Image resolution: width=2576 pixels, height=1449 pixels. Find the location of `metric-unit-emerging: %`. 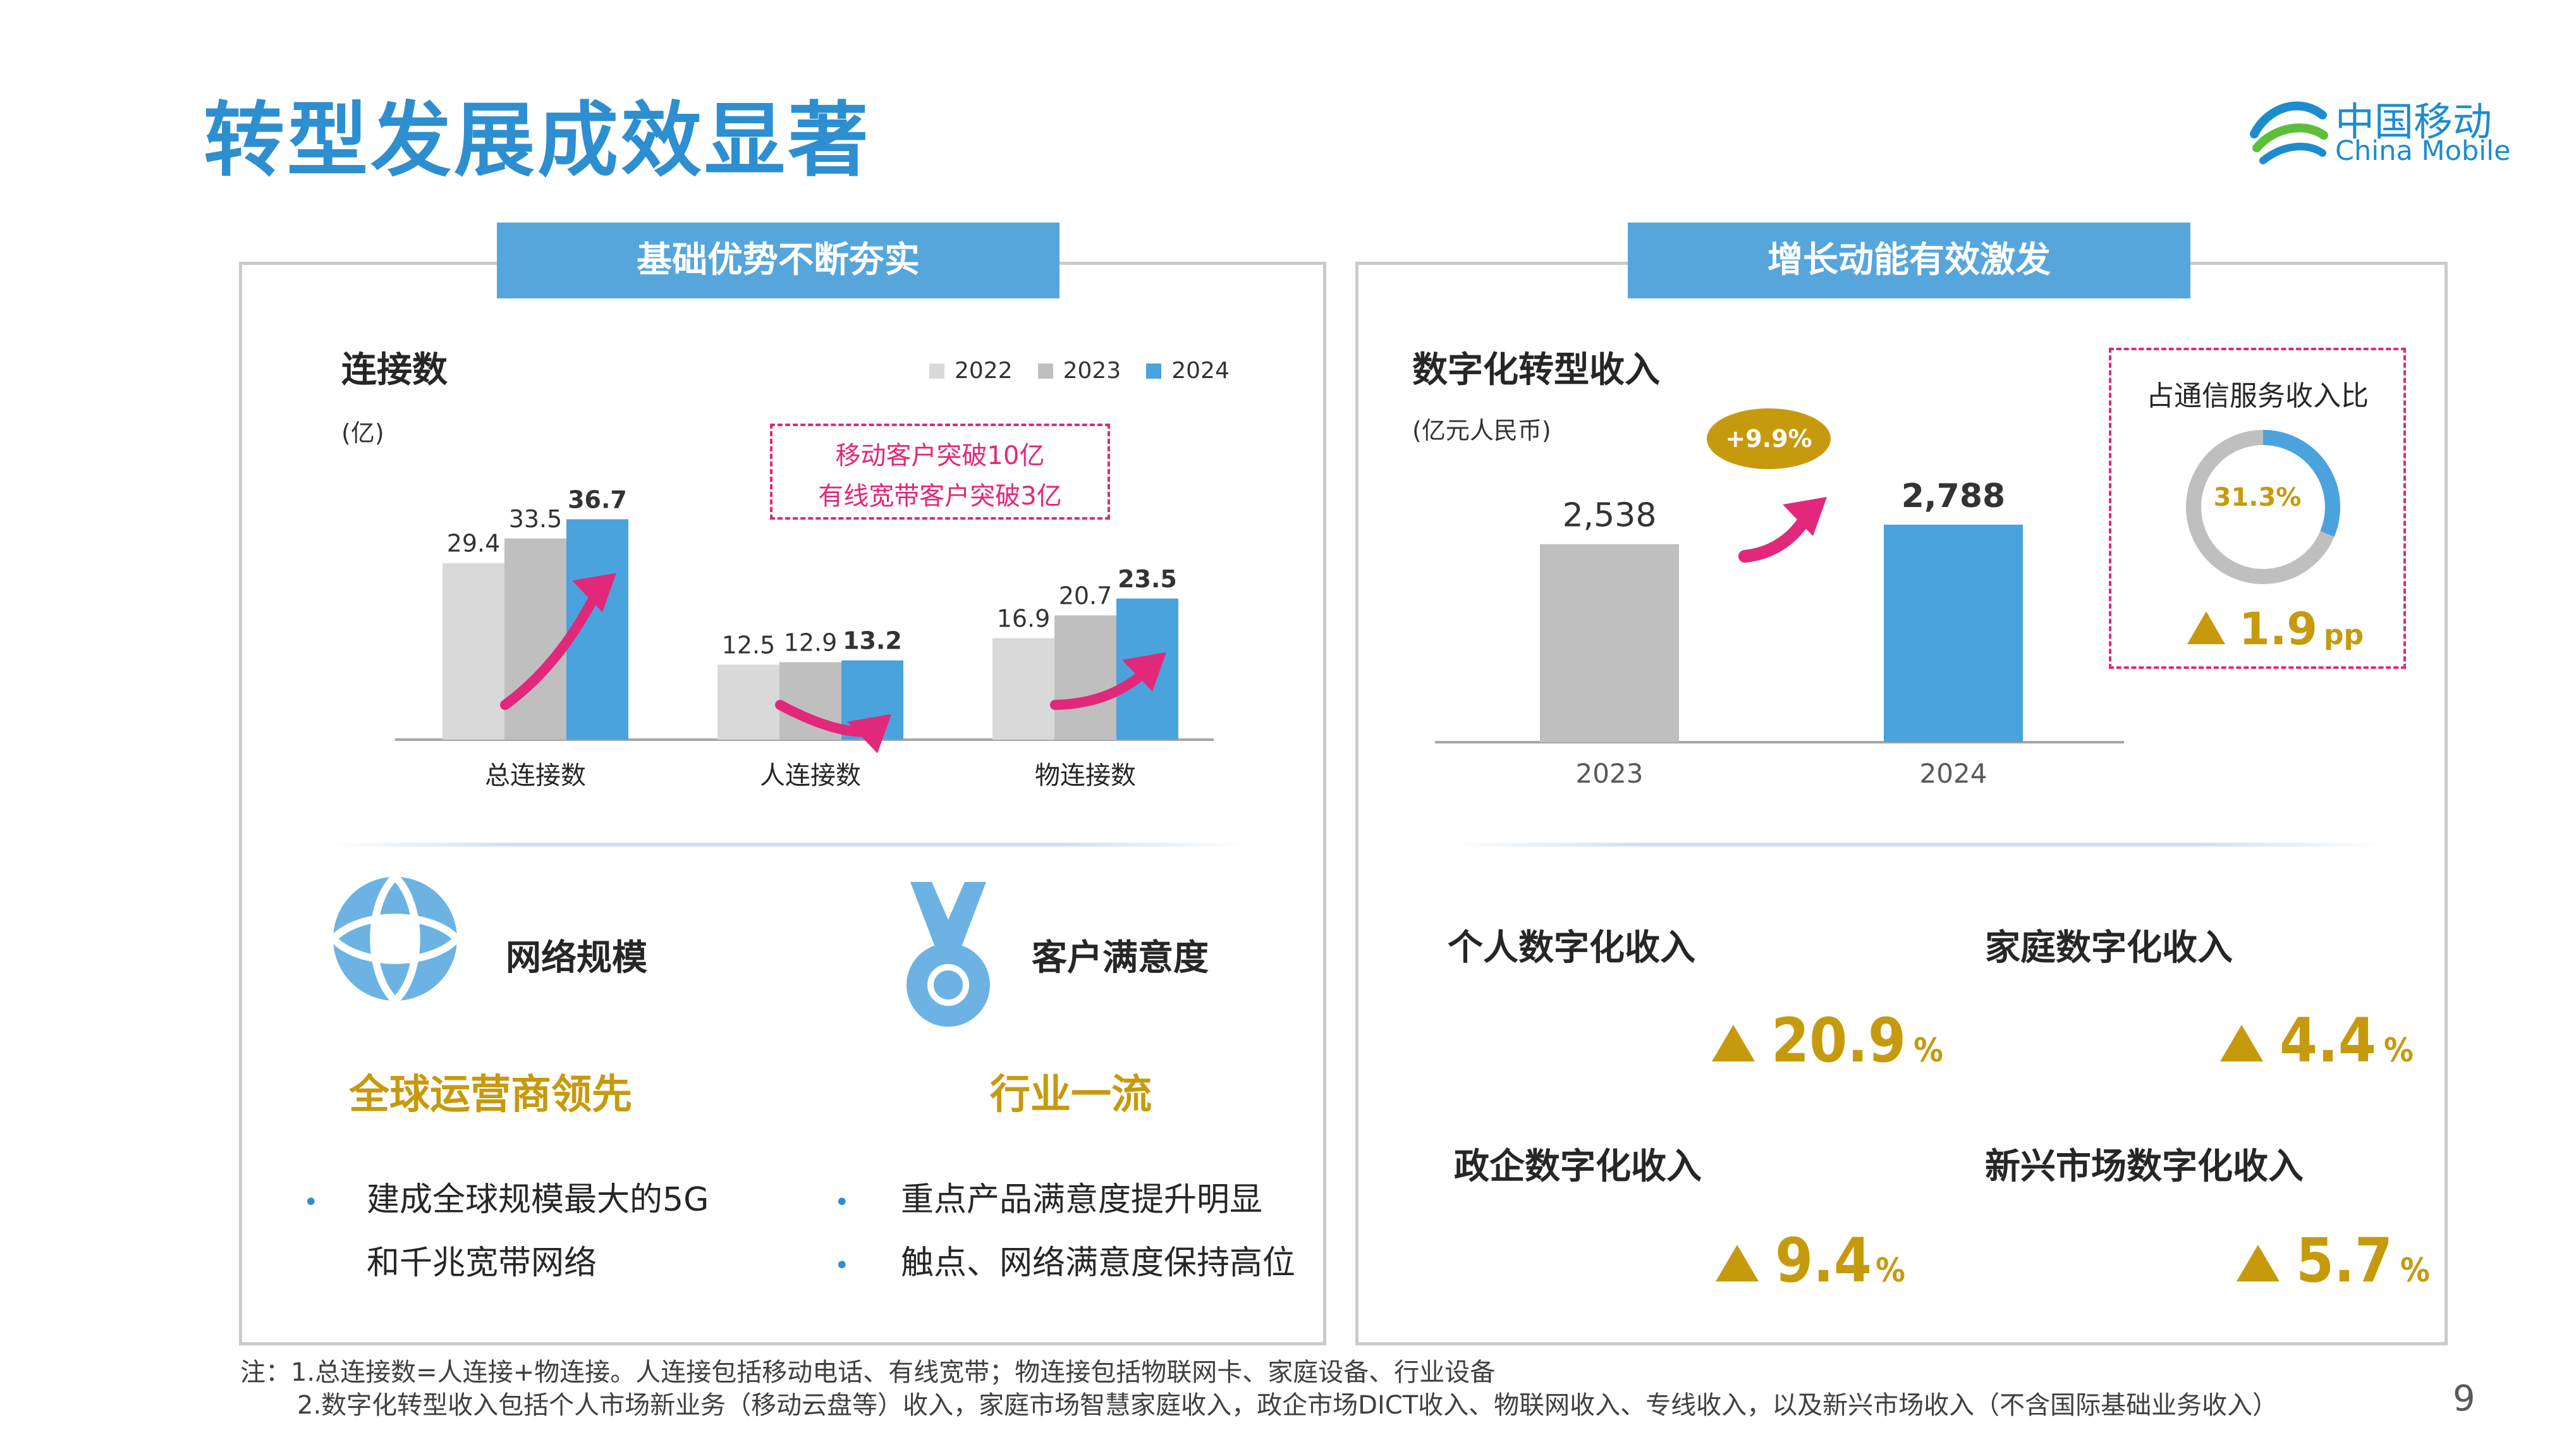

metric-unit-emerging: % is located at coordinates (2415, 1271).